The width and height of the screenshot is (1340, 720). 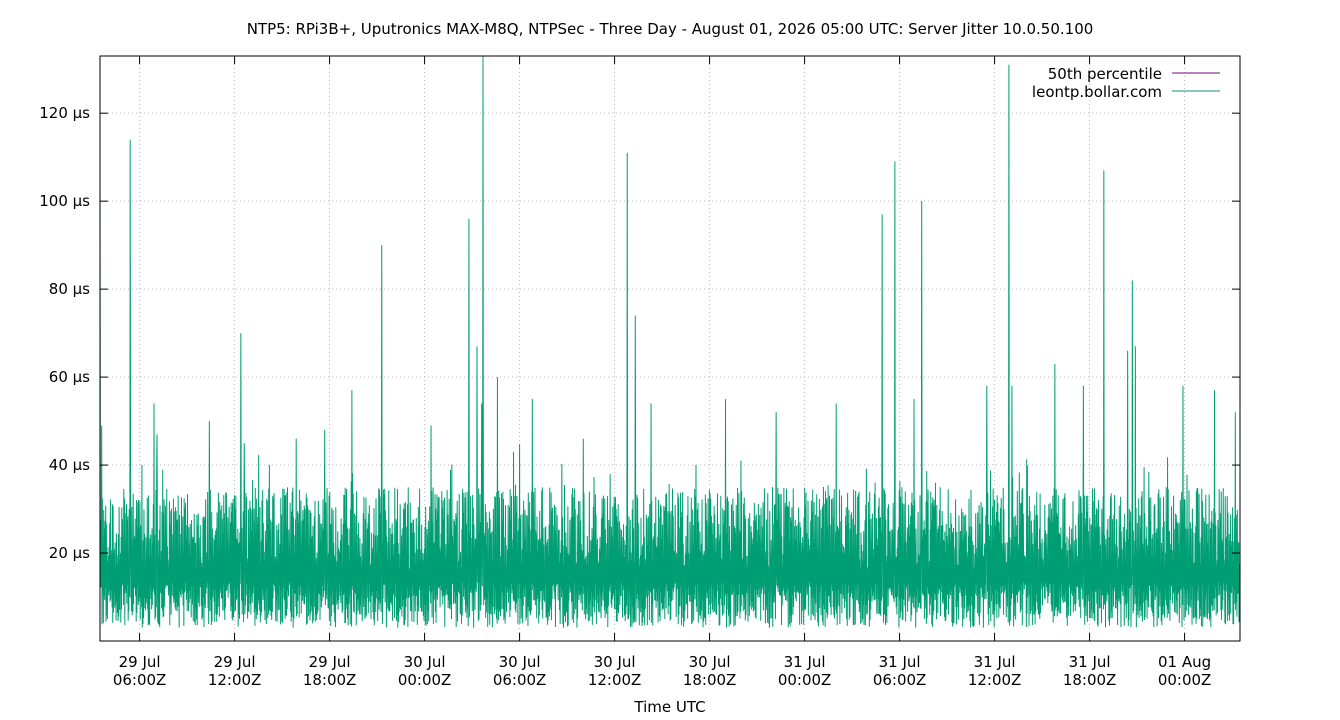 I want to click on legend-label-leontp: leontp.bollar.com, so click(x=1097, y=92).